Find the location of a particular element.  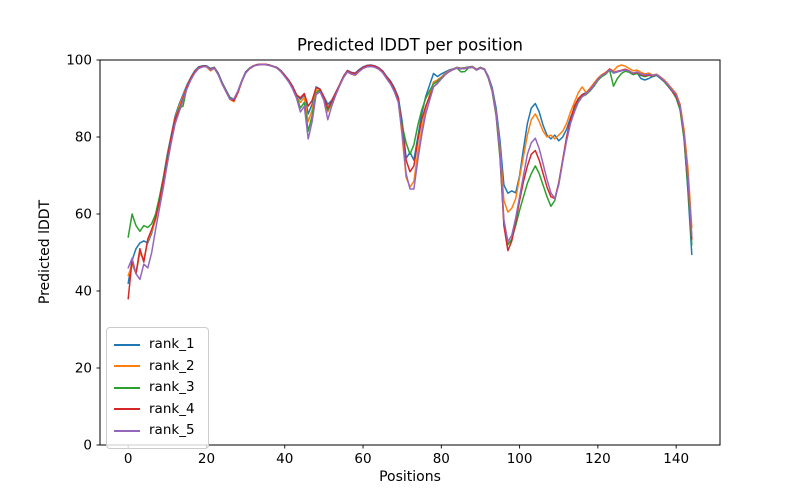

legend: rank_1 rank_2 rank_3 rank_4 rank_5 is located at coordinates (157, 388).